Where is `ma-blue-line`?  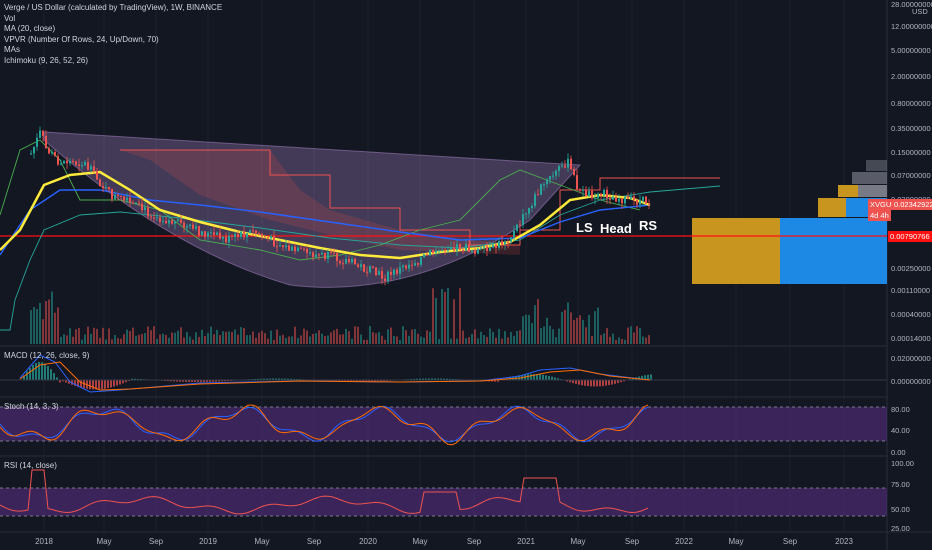
ma-blue-line is located at coordinates (325, 222).